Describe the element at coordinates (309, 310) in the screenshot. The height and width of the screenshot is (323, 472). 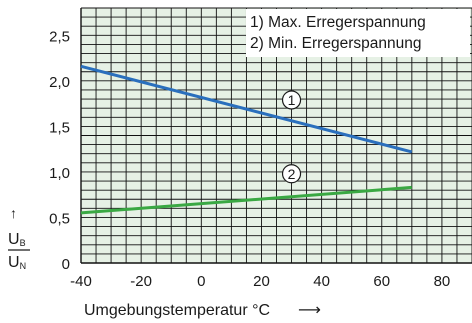
I see `x-axis-arrow: ⟶` at that location.